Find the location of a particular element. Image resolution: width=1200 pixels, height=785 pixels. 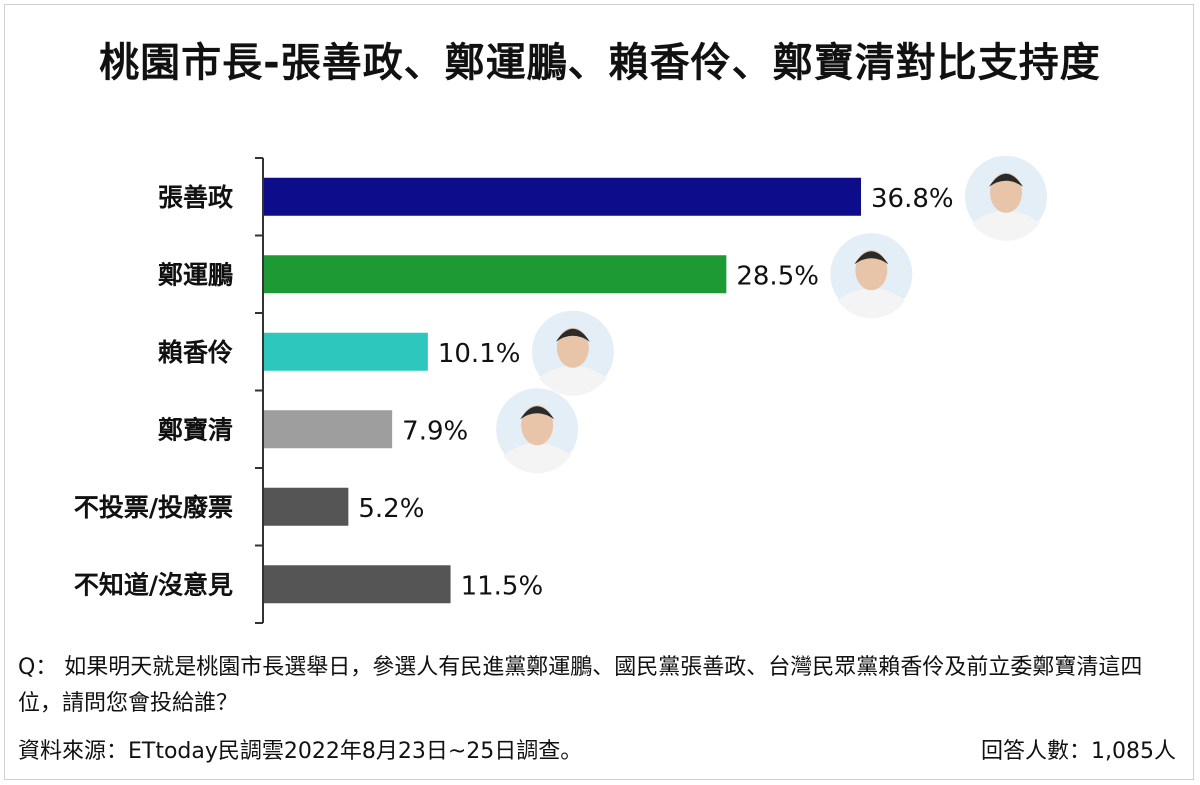

category-label: 不投票/投廢票 is located at coordinates (153, 507).